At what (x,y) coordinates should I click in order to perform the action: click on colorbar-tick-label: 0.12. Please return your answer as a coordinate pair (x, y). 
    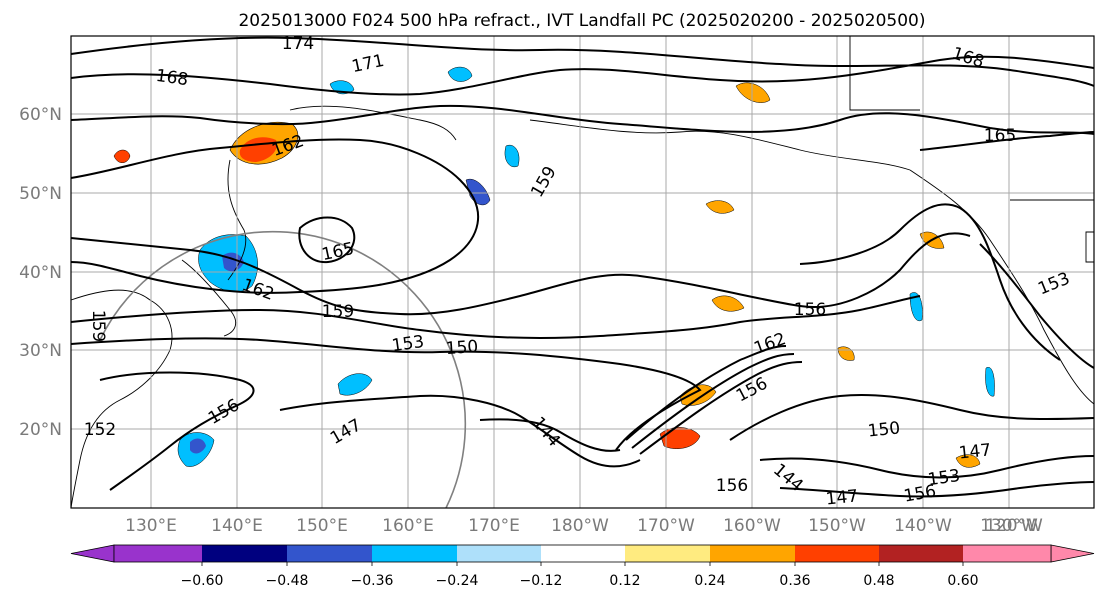
    Looking at the image, I should click on (624, 581).